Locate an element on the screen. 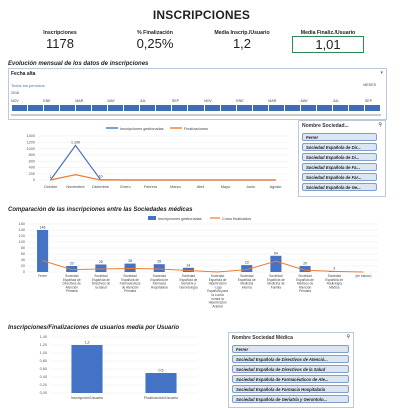 This screenshot has width=403, height=409. x-tick-label: (en blanco) is located at coordinates (363, 276).